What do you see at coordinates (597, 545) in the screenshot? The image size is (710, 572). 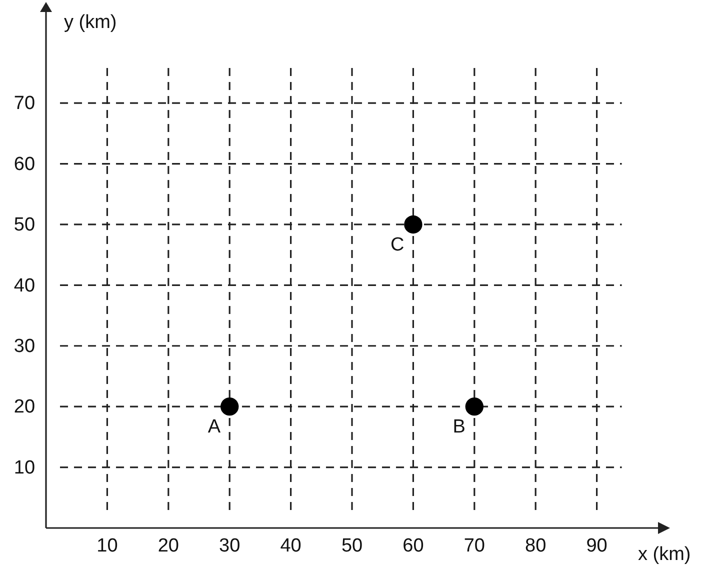 I see `x-tick-label: 90` at bounding box center [597, 545].